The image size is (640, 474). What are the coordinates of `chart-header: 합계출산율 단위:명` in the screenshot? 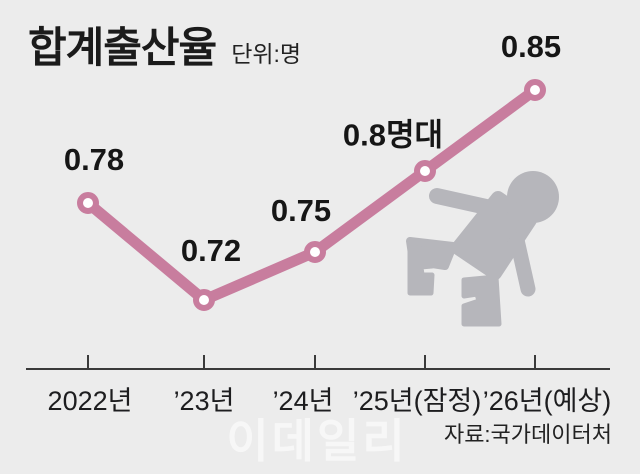 It's located at (164, 44).